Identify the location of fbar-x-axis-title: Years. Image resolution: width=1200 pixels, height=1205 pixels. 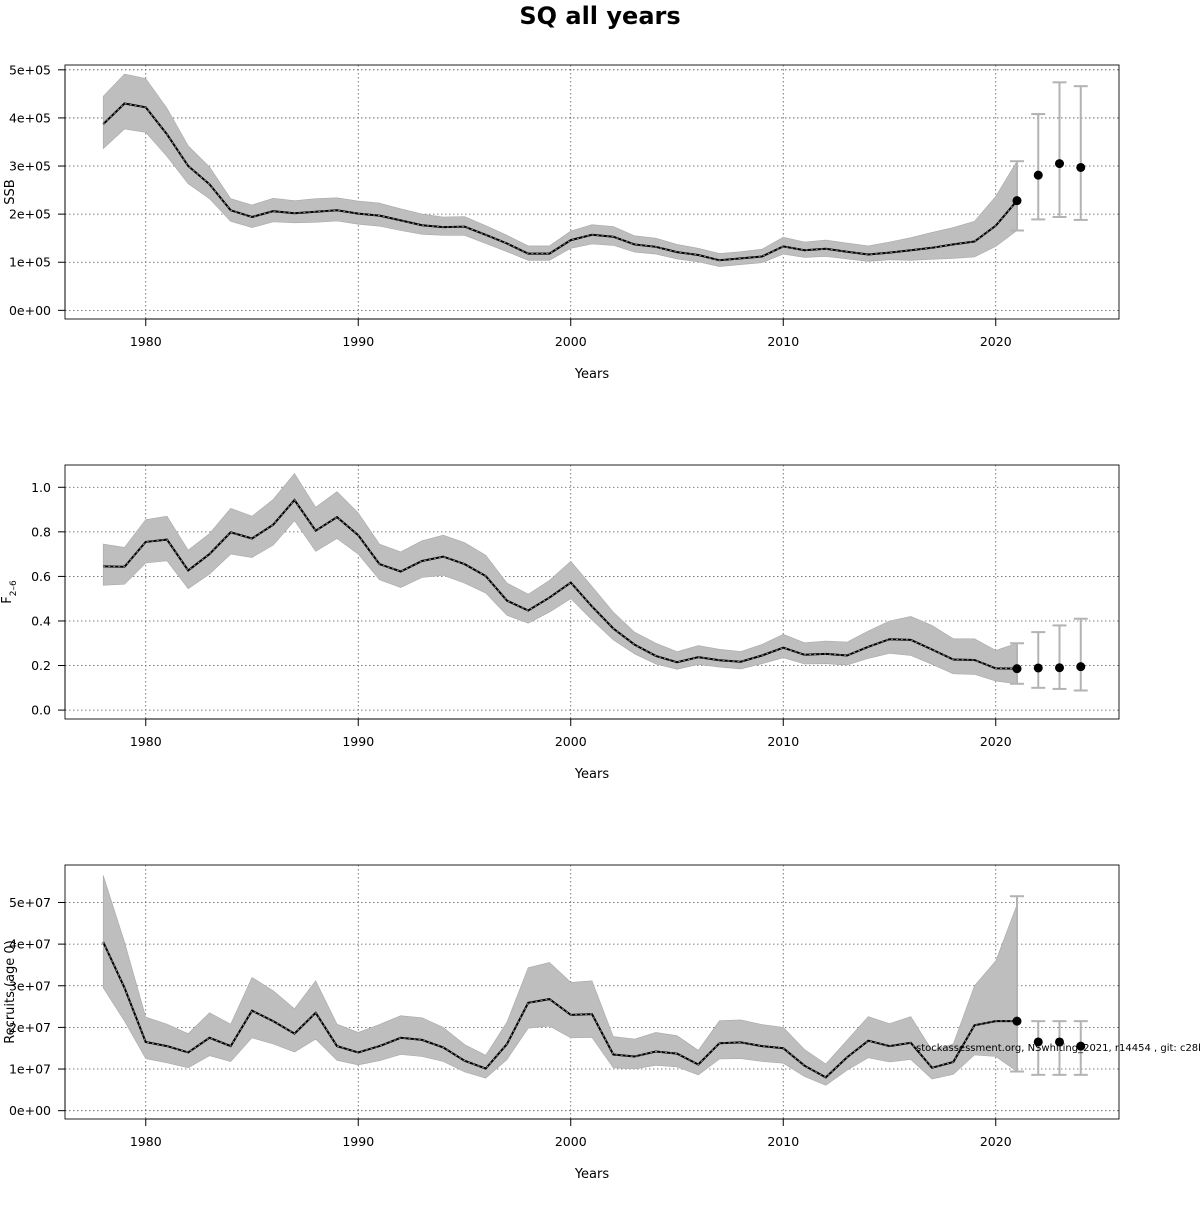
(592, 774).